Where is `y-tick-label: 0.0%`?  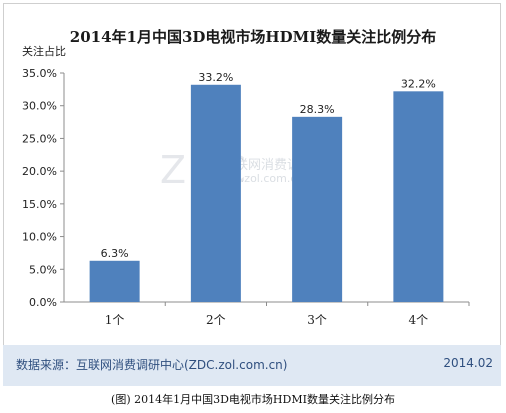 y-tick-label: 0.0% is located at coordinates (43, 302).